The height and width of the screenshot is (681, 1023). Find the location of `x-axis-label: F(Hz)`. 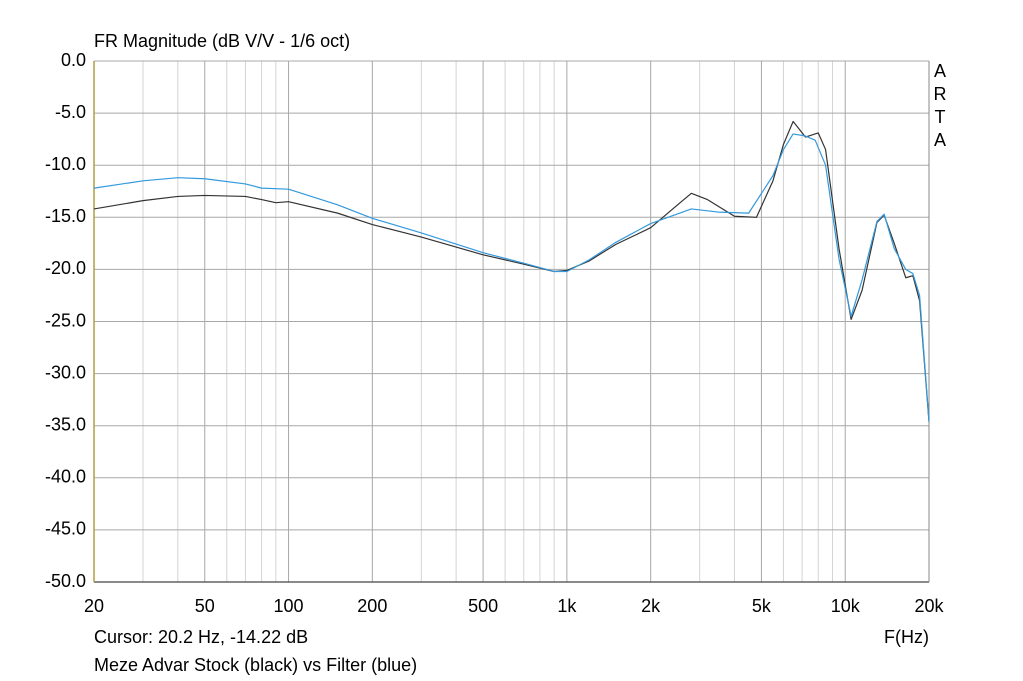

x-axis-label: F(Hz) is located at coordinates (906, 637).